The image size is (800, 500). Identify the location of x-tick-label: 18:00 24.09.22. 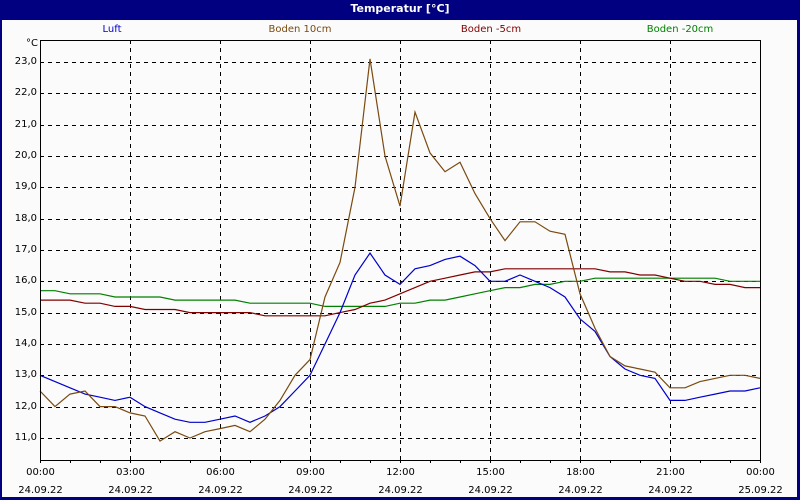
(580, 481).